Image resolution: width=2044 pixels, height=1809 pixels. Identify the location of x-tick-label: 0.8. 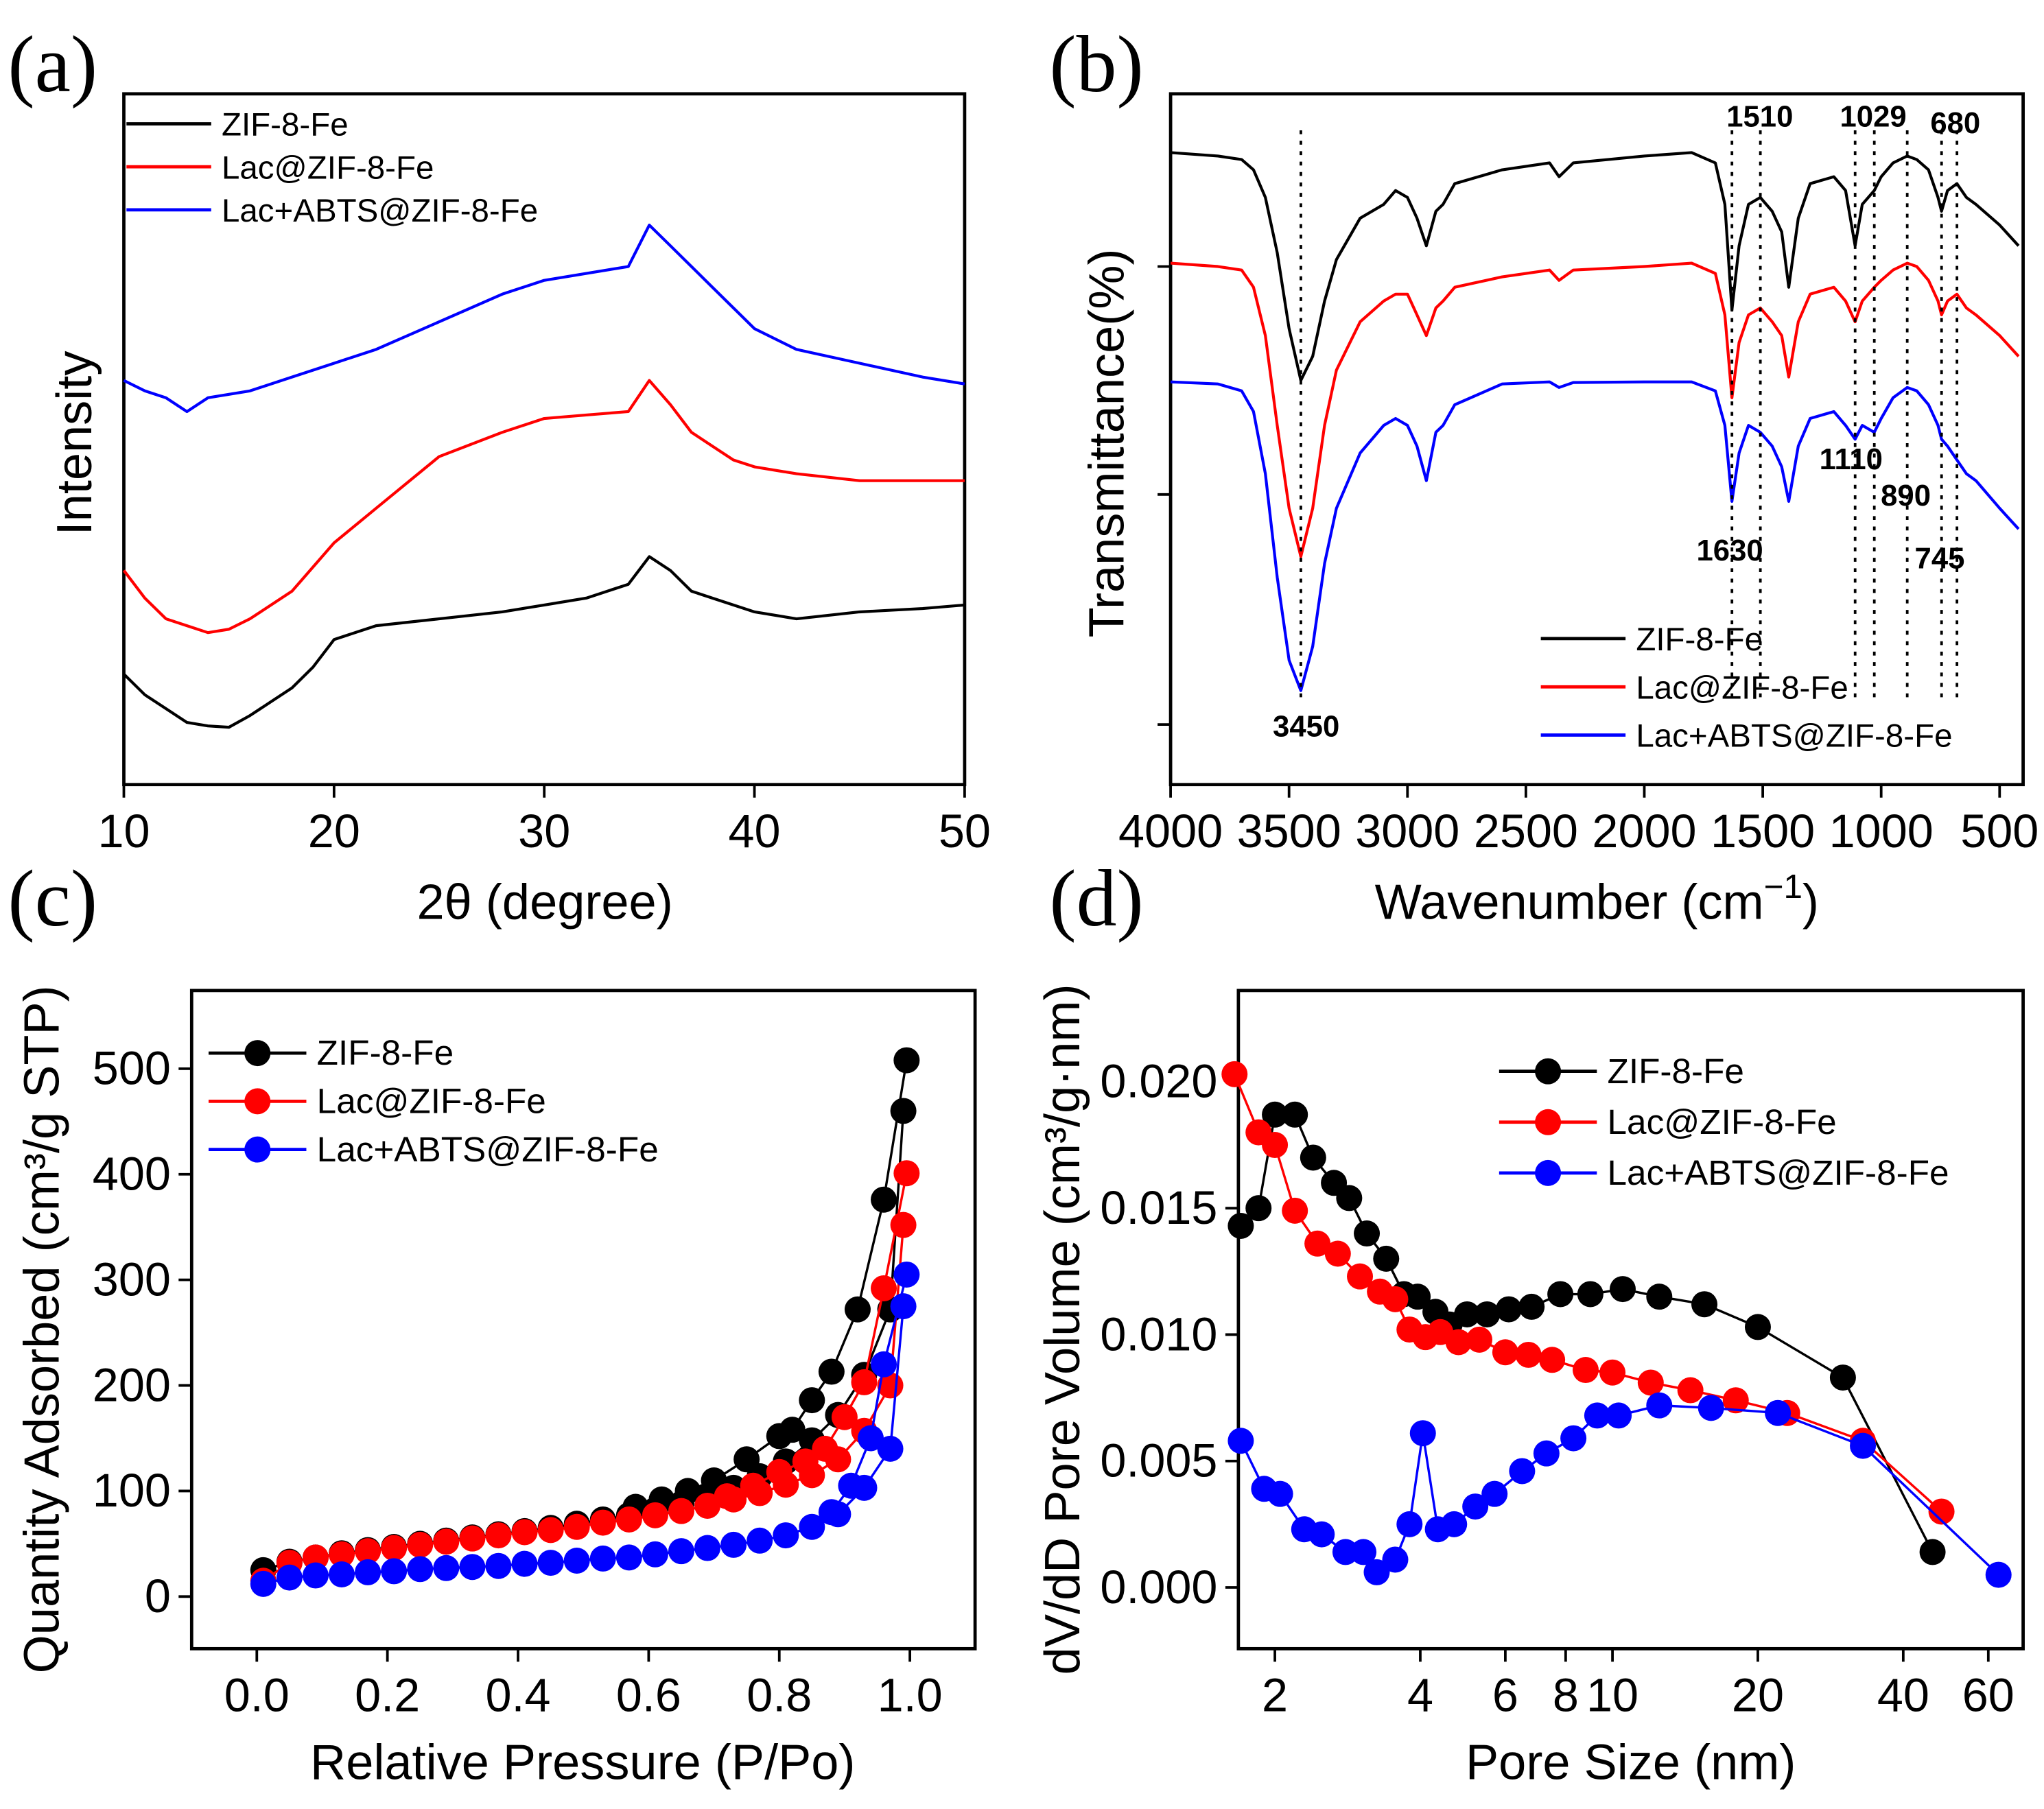
(779, 1696).